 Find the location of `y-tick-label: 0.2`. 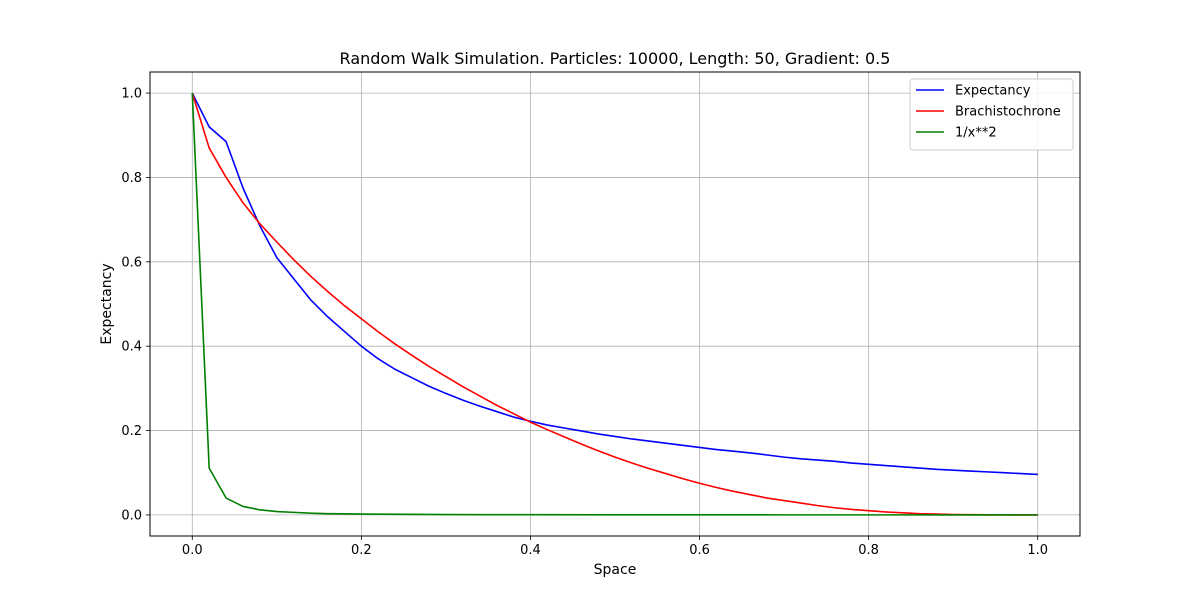

y-tick-label: 0.2 is located at coordinates (131, 431).